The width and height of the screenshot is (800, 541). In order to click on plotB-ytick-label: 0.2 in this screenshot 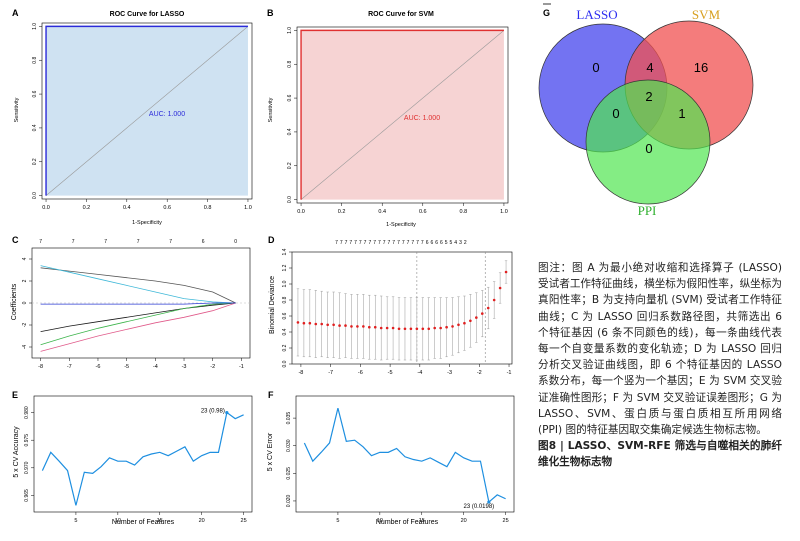, I will do `click(290, 165)`.